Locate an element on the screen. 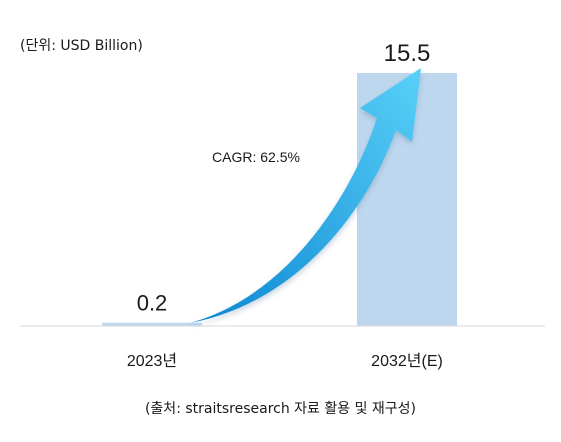  data-label-0: 0.2 is located at coordinates (152, 303).